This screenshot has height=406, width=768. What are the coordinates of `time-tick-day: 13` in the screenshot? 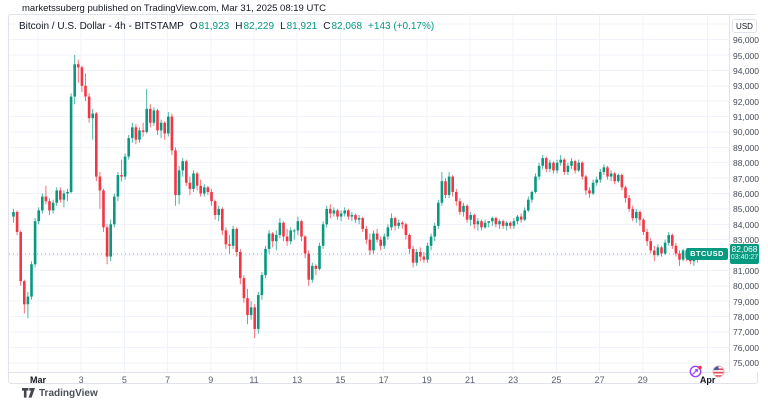 It's located at (297, 380).